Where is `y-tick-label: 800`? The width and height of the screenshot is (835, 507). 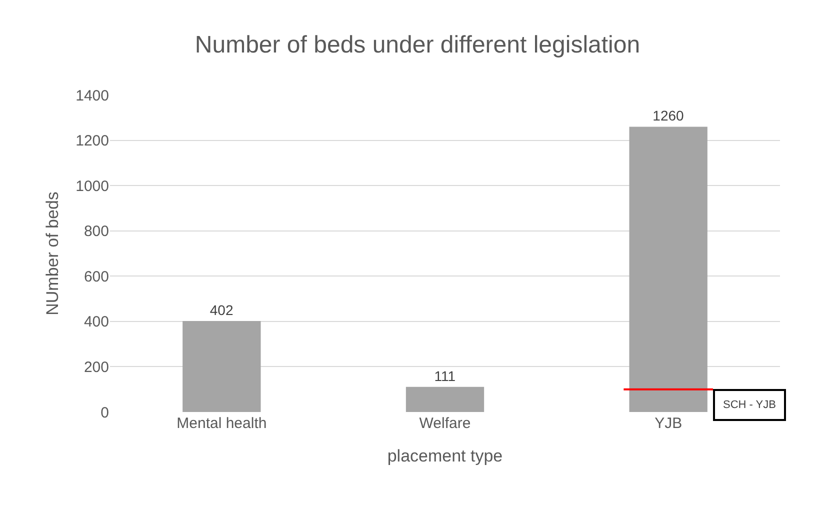
y-tick-label: 800 is located at coordinates (96, 231).